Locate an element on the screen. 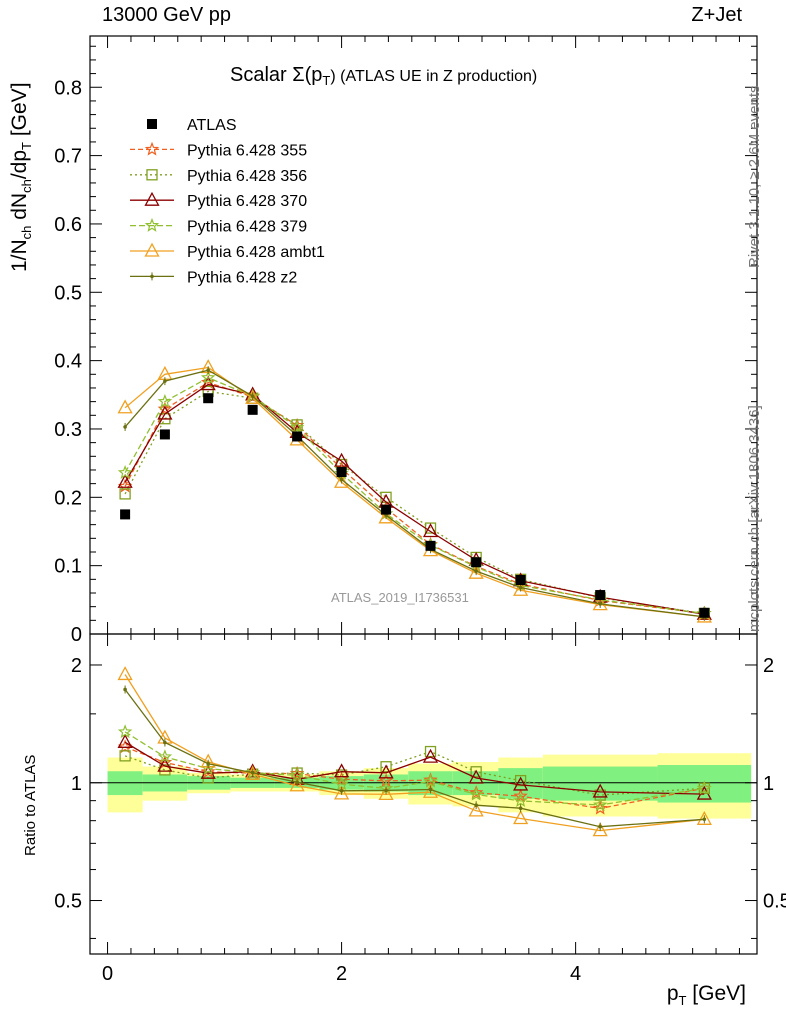 The width and height of the screenshot is (786, 1024). ratio-y-tick-label: 0.5 is located at coordinates (68, 902).